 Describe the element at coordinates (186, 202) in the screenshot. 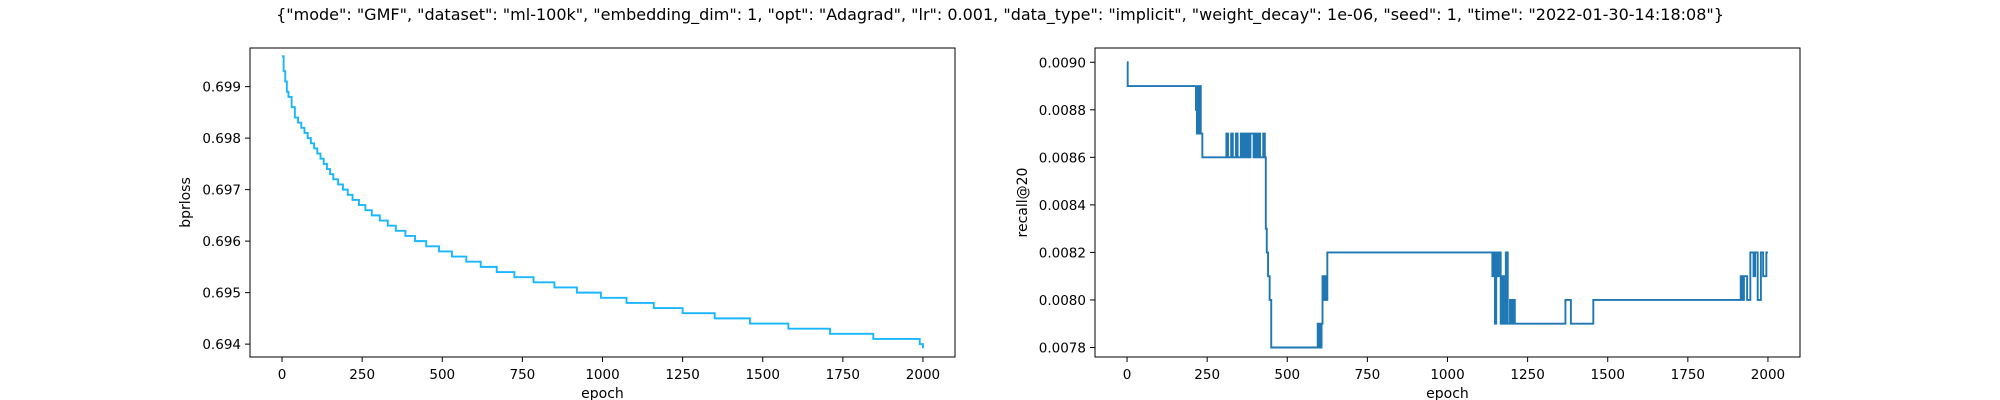

I see `y-axis-label: bprloss` at that location.